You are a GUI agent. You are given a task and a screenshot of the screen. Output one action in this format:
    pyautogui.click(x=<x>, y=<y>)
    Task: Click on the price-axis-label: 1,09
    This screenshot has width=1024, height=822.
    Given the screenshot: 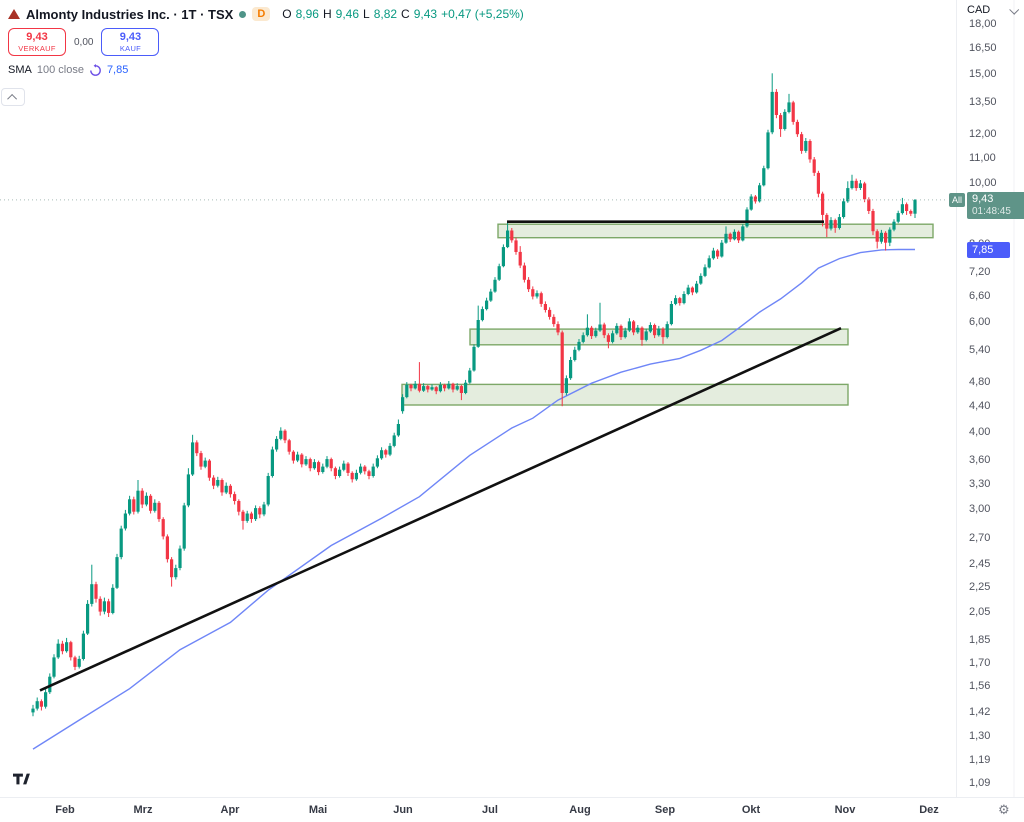 What is the action you would take?
    pyautogui.click(x=980, y=783)
    